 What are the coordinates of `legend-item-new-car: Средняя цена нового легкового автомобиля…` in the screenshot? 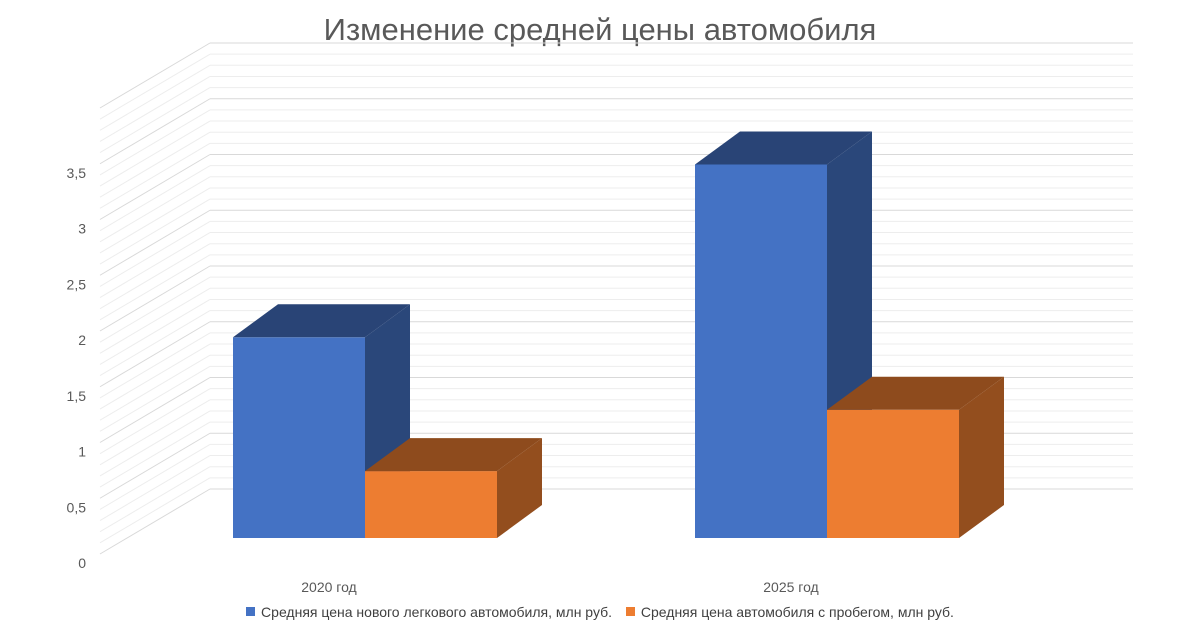 It's located at (429, 612).